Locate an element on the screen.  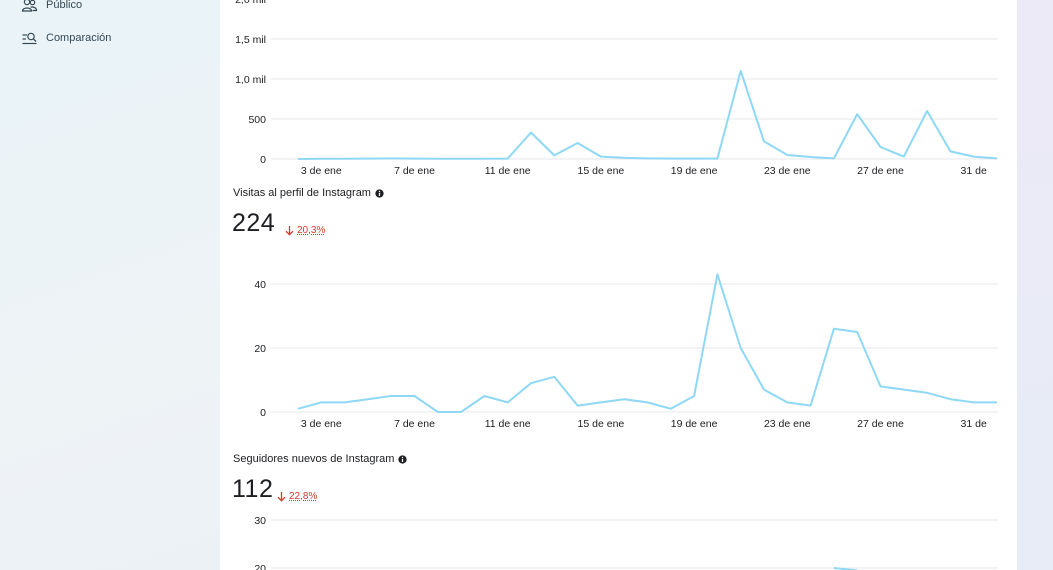
metric-title: Visitas al perfil de Instagram is located at coordinates (308, 193).